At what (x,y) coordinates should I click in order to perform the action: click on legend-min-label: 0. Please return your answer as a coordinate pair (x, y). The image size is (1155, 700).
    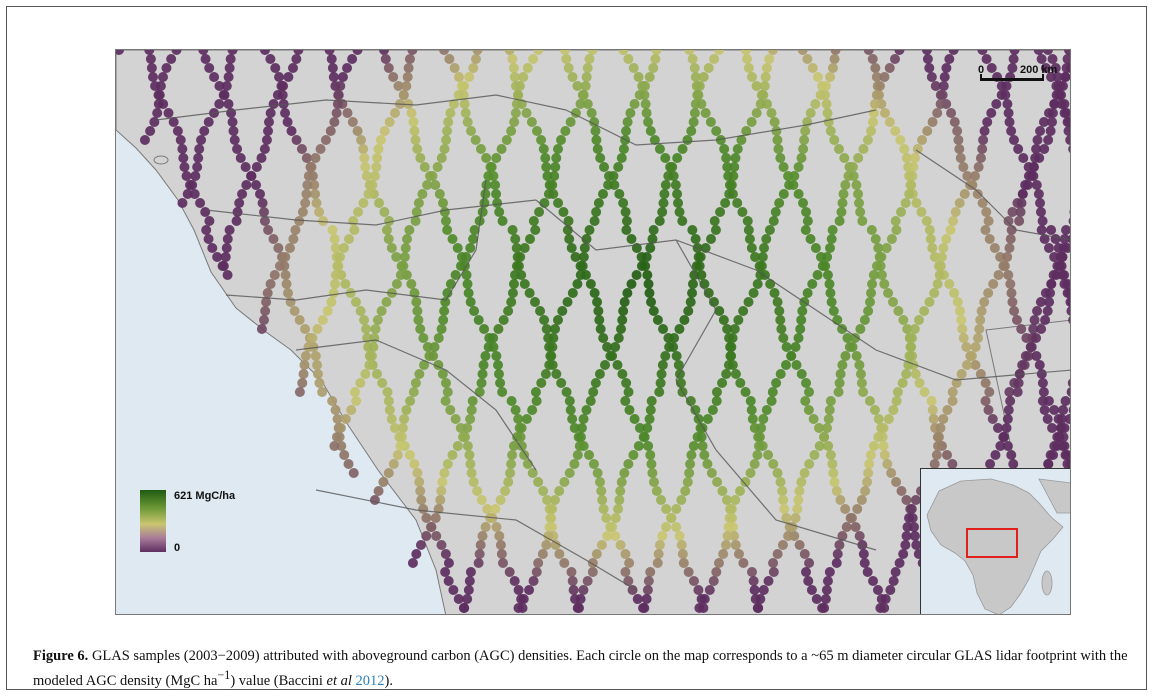
    Looking at the image, I should click on (177, 548).